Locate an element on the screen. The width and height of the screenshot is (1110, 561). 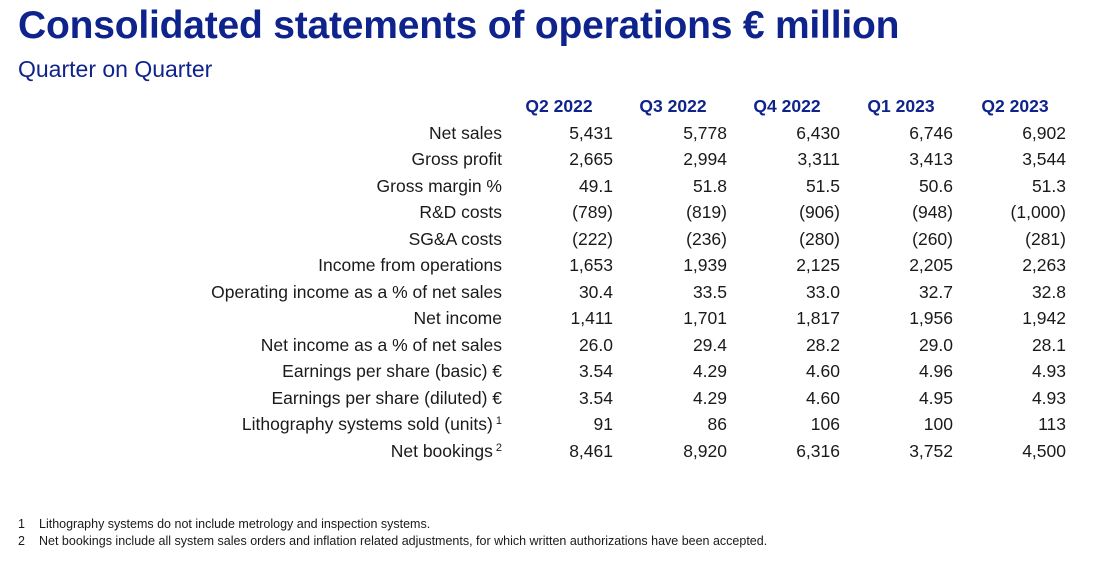
row-label-cell: Earnings per share (basic) € is located at coordinates (251, 372).